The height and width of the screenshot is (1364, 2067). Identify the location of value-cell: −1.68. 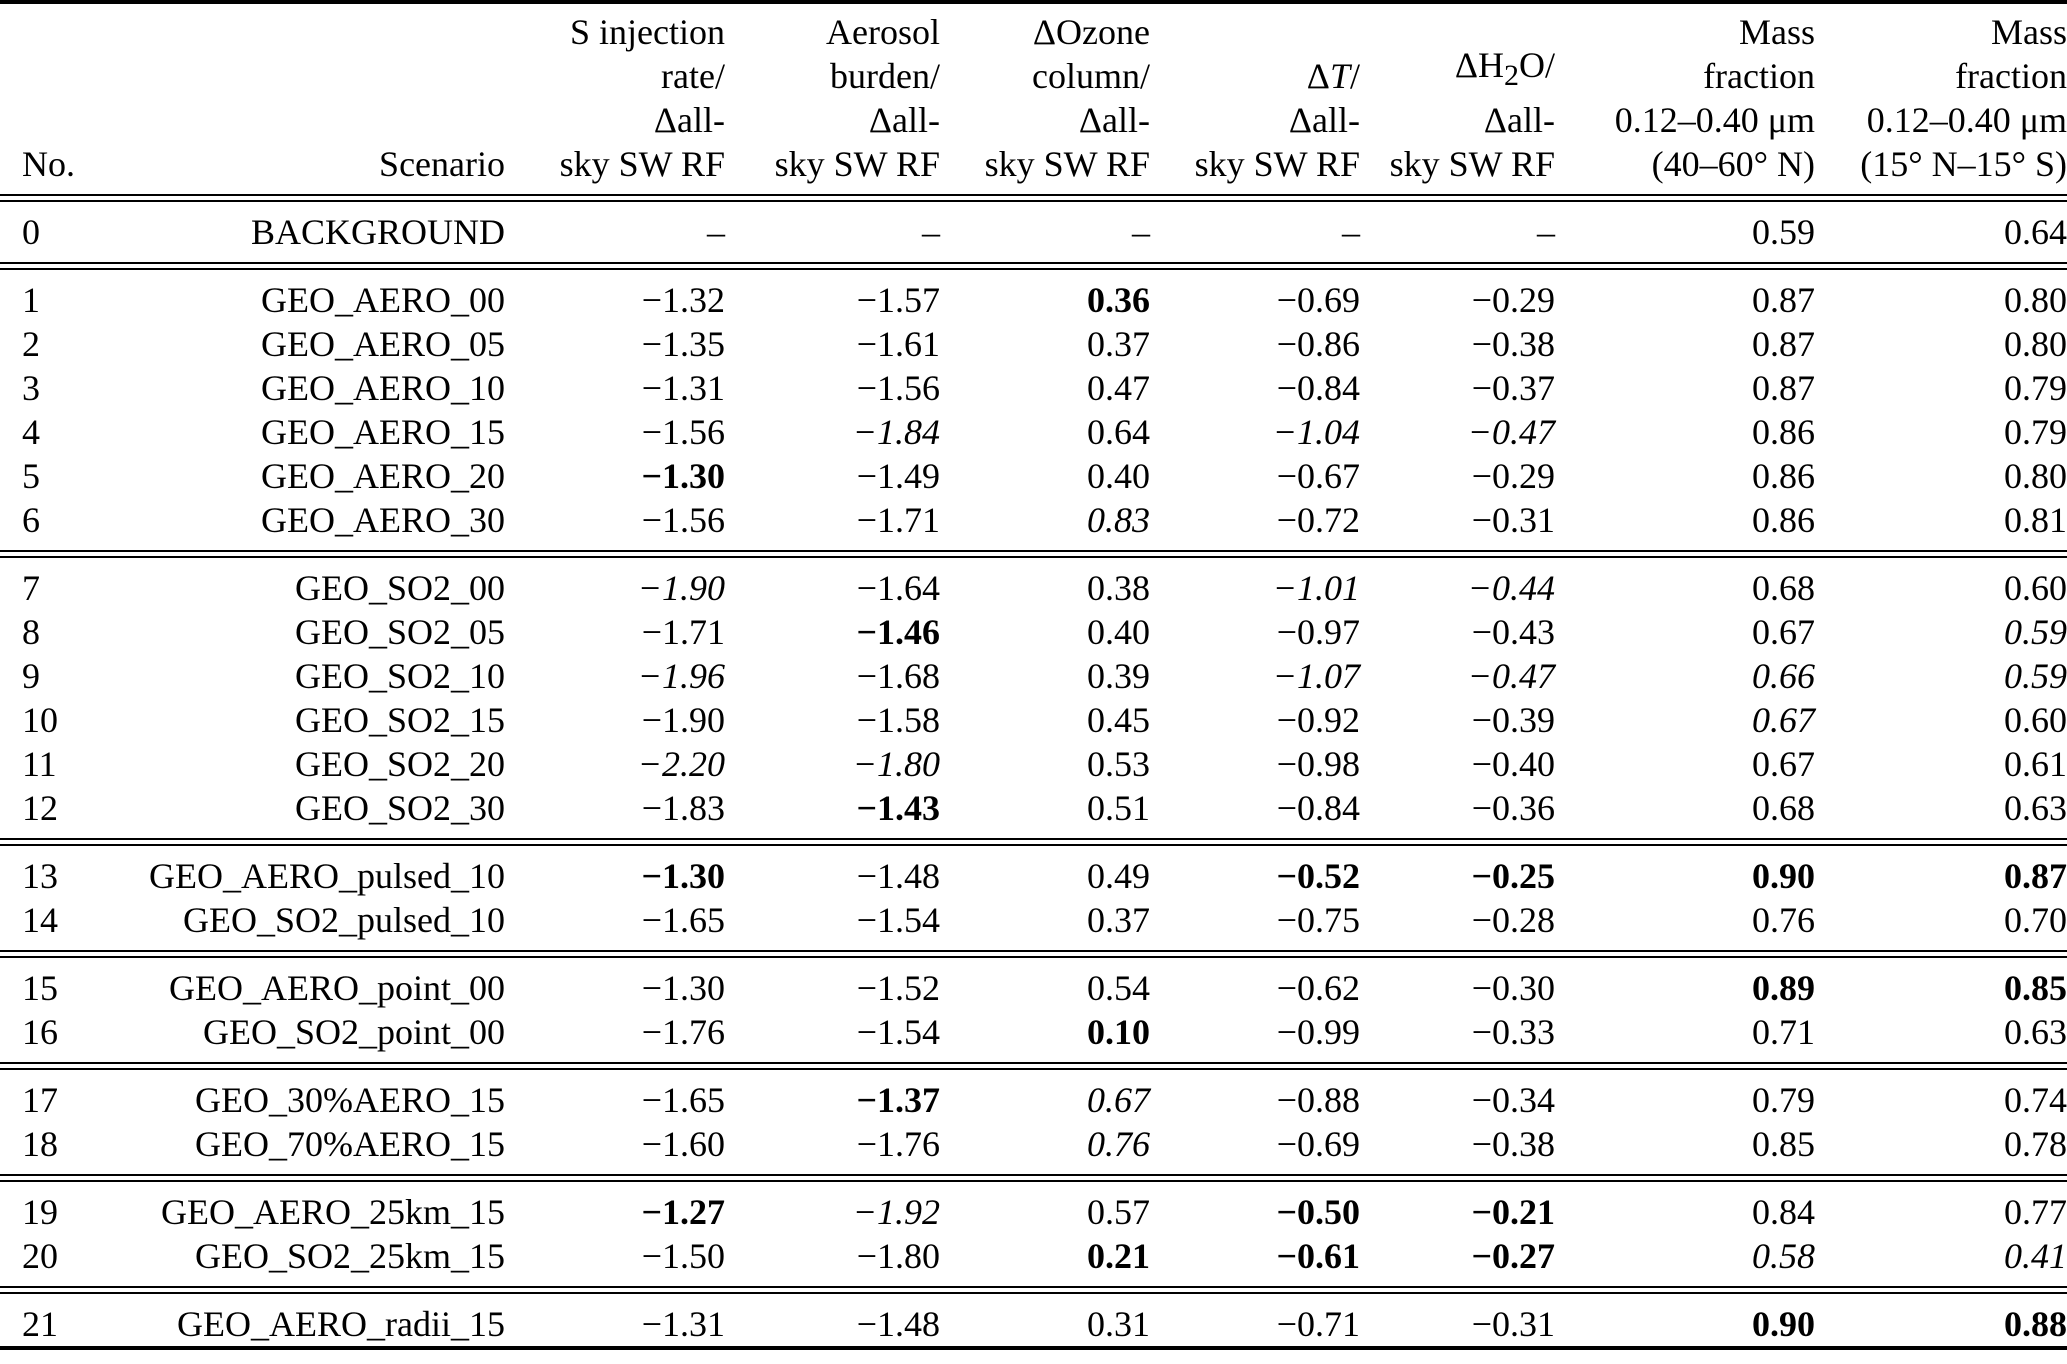
(898, 676).